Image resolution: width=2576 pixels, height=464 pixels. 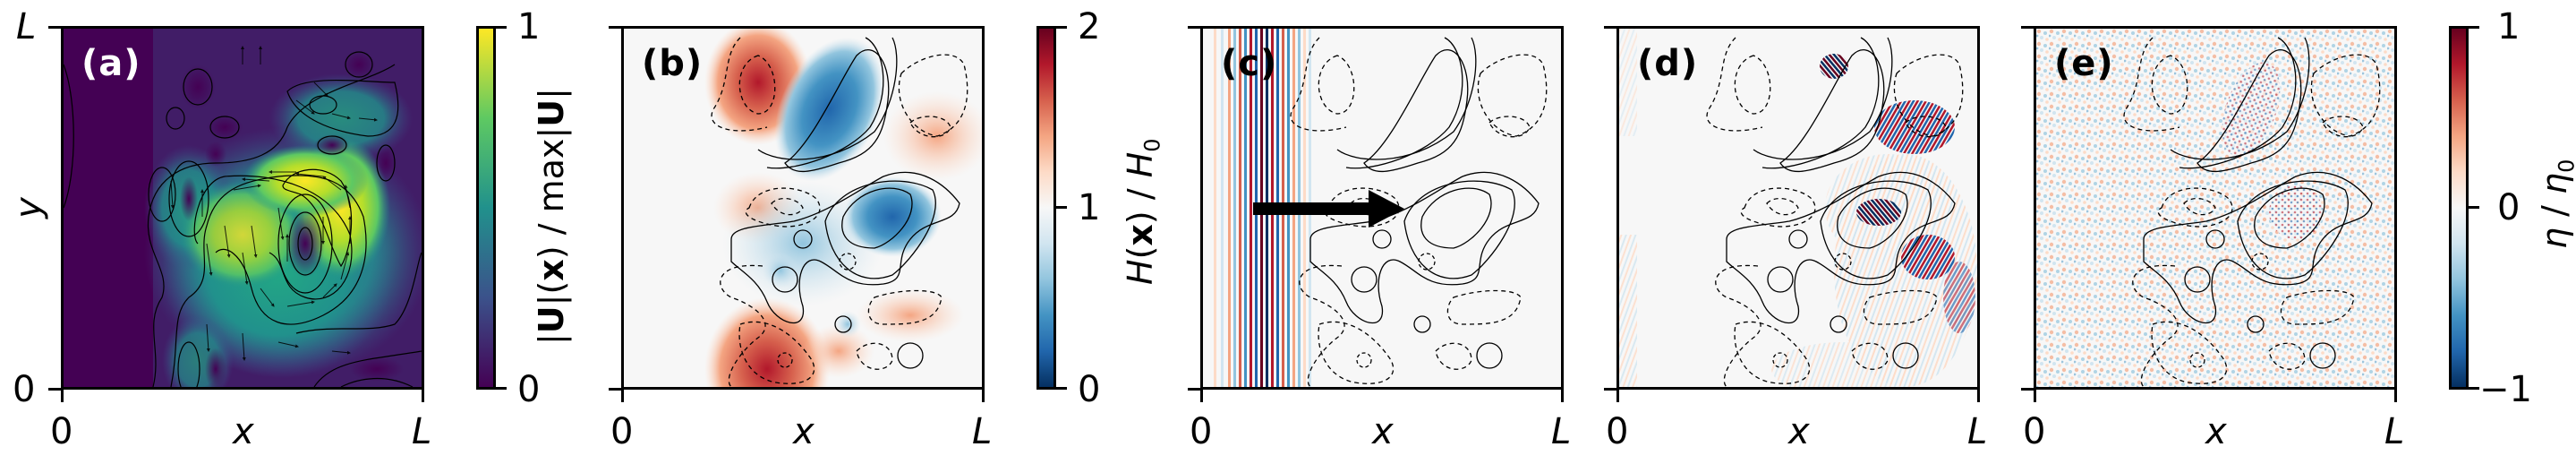 I want to click on panel-c-plot, so click(x=1382, y=208).